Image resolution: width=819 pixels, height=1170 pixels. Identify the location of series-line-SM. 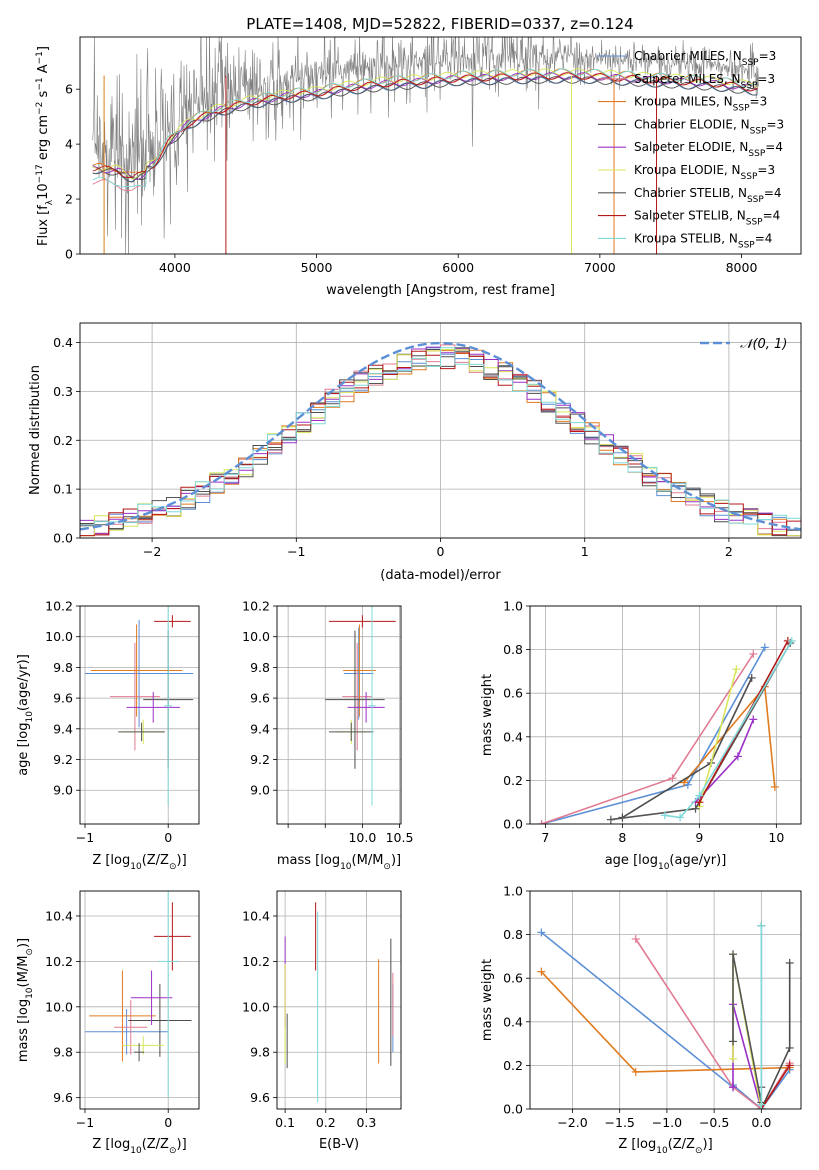
(713, 1023).